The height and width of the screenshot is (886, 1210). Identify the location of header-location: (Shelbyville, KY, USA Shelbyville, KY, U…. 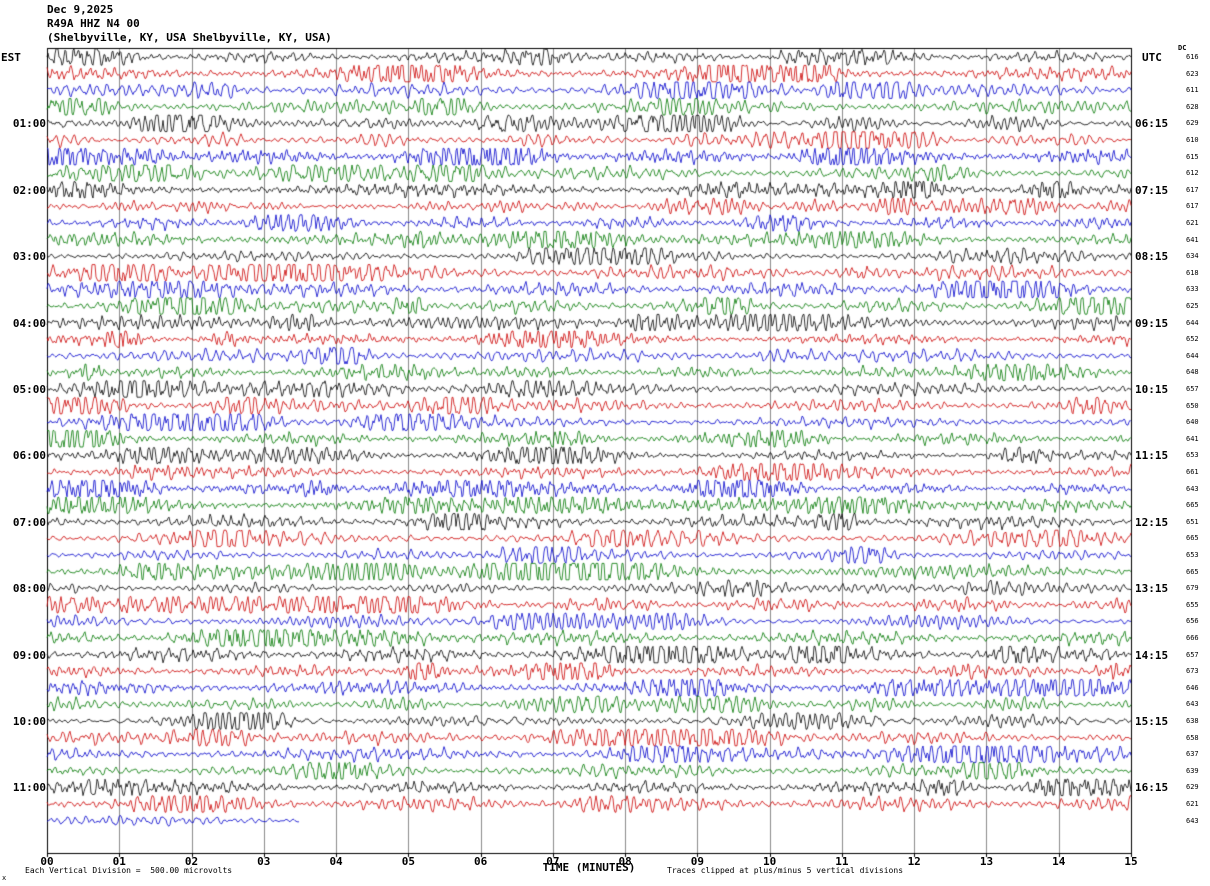
(189, 37).